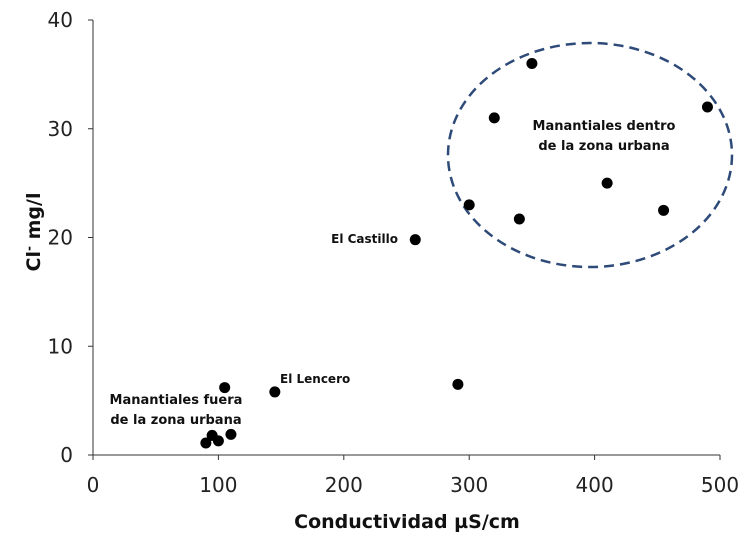 The image size is (747, 535). Describe the element at coordinates (34, 219) in the screenshot. I see `y-axis-title-unit: mg/l` at that location.